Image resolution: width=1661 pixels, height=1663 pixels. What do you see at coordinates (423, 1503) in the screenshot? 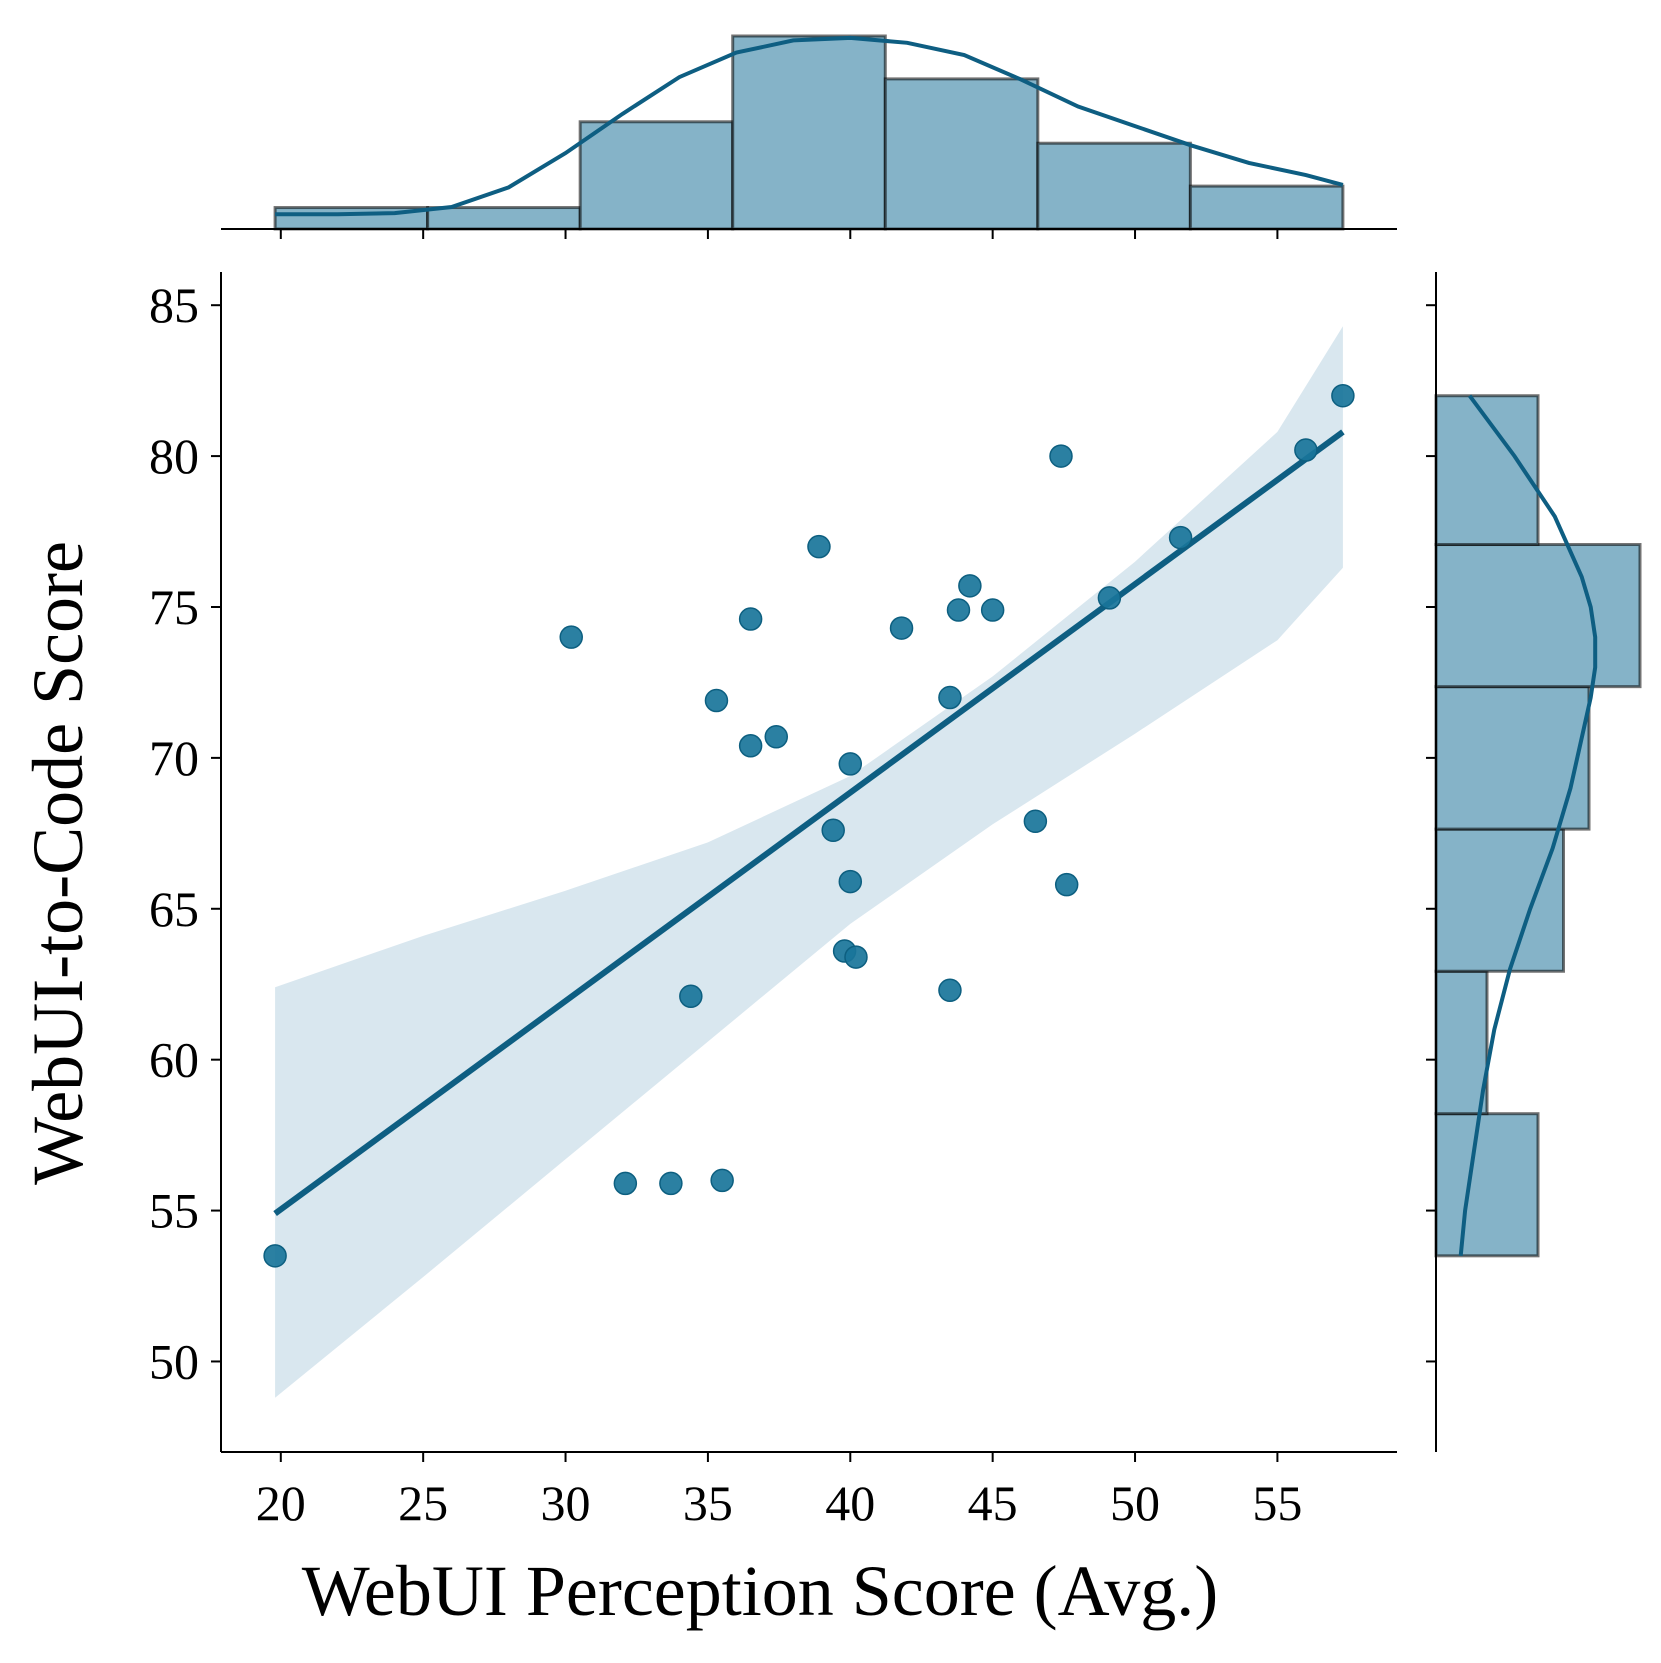
I see `x-tick-label: 25` at bounding box center [423, 1503].